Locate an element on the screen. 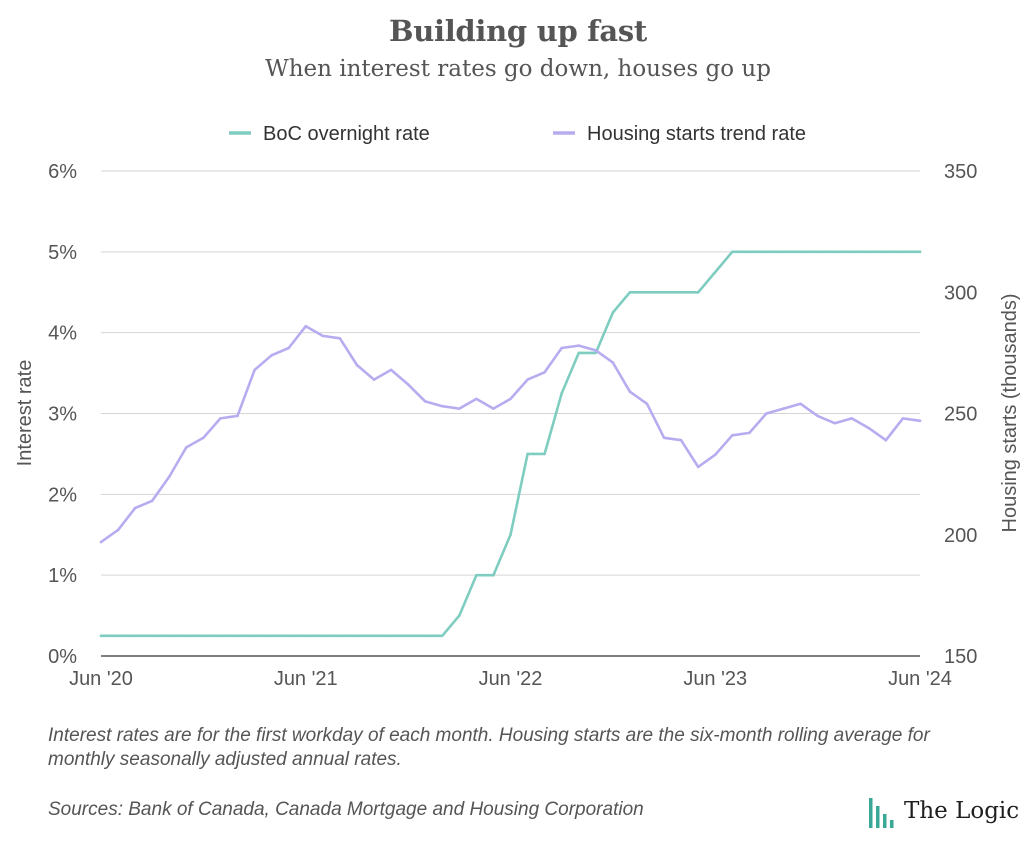  left-tick-label: 0% is located at coordinates (62, 657).